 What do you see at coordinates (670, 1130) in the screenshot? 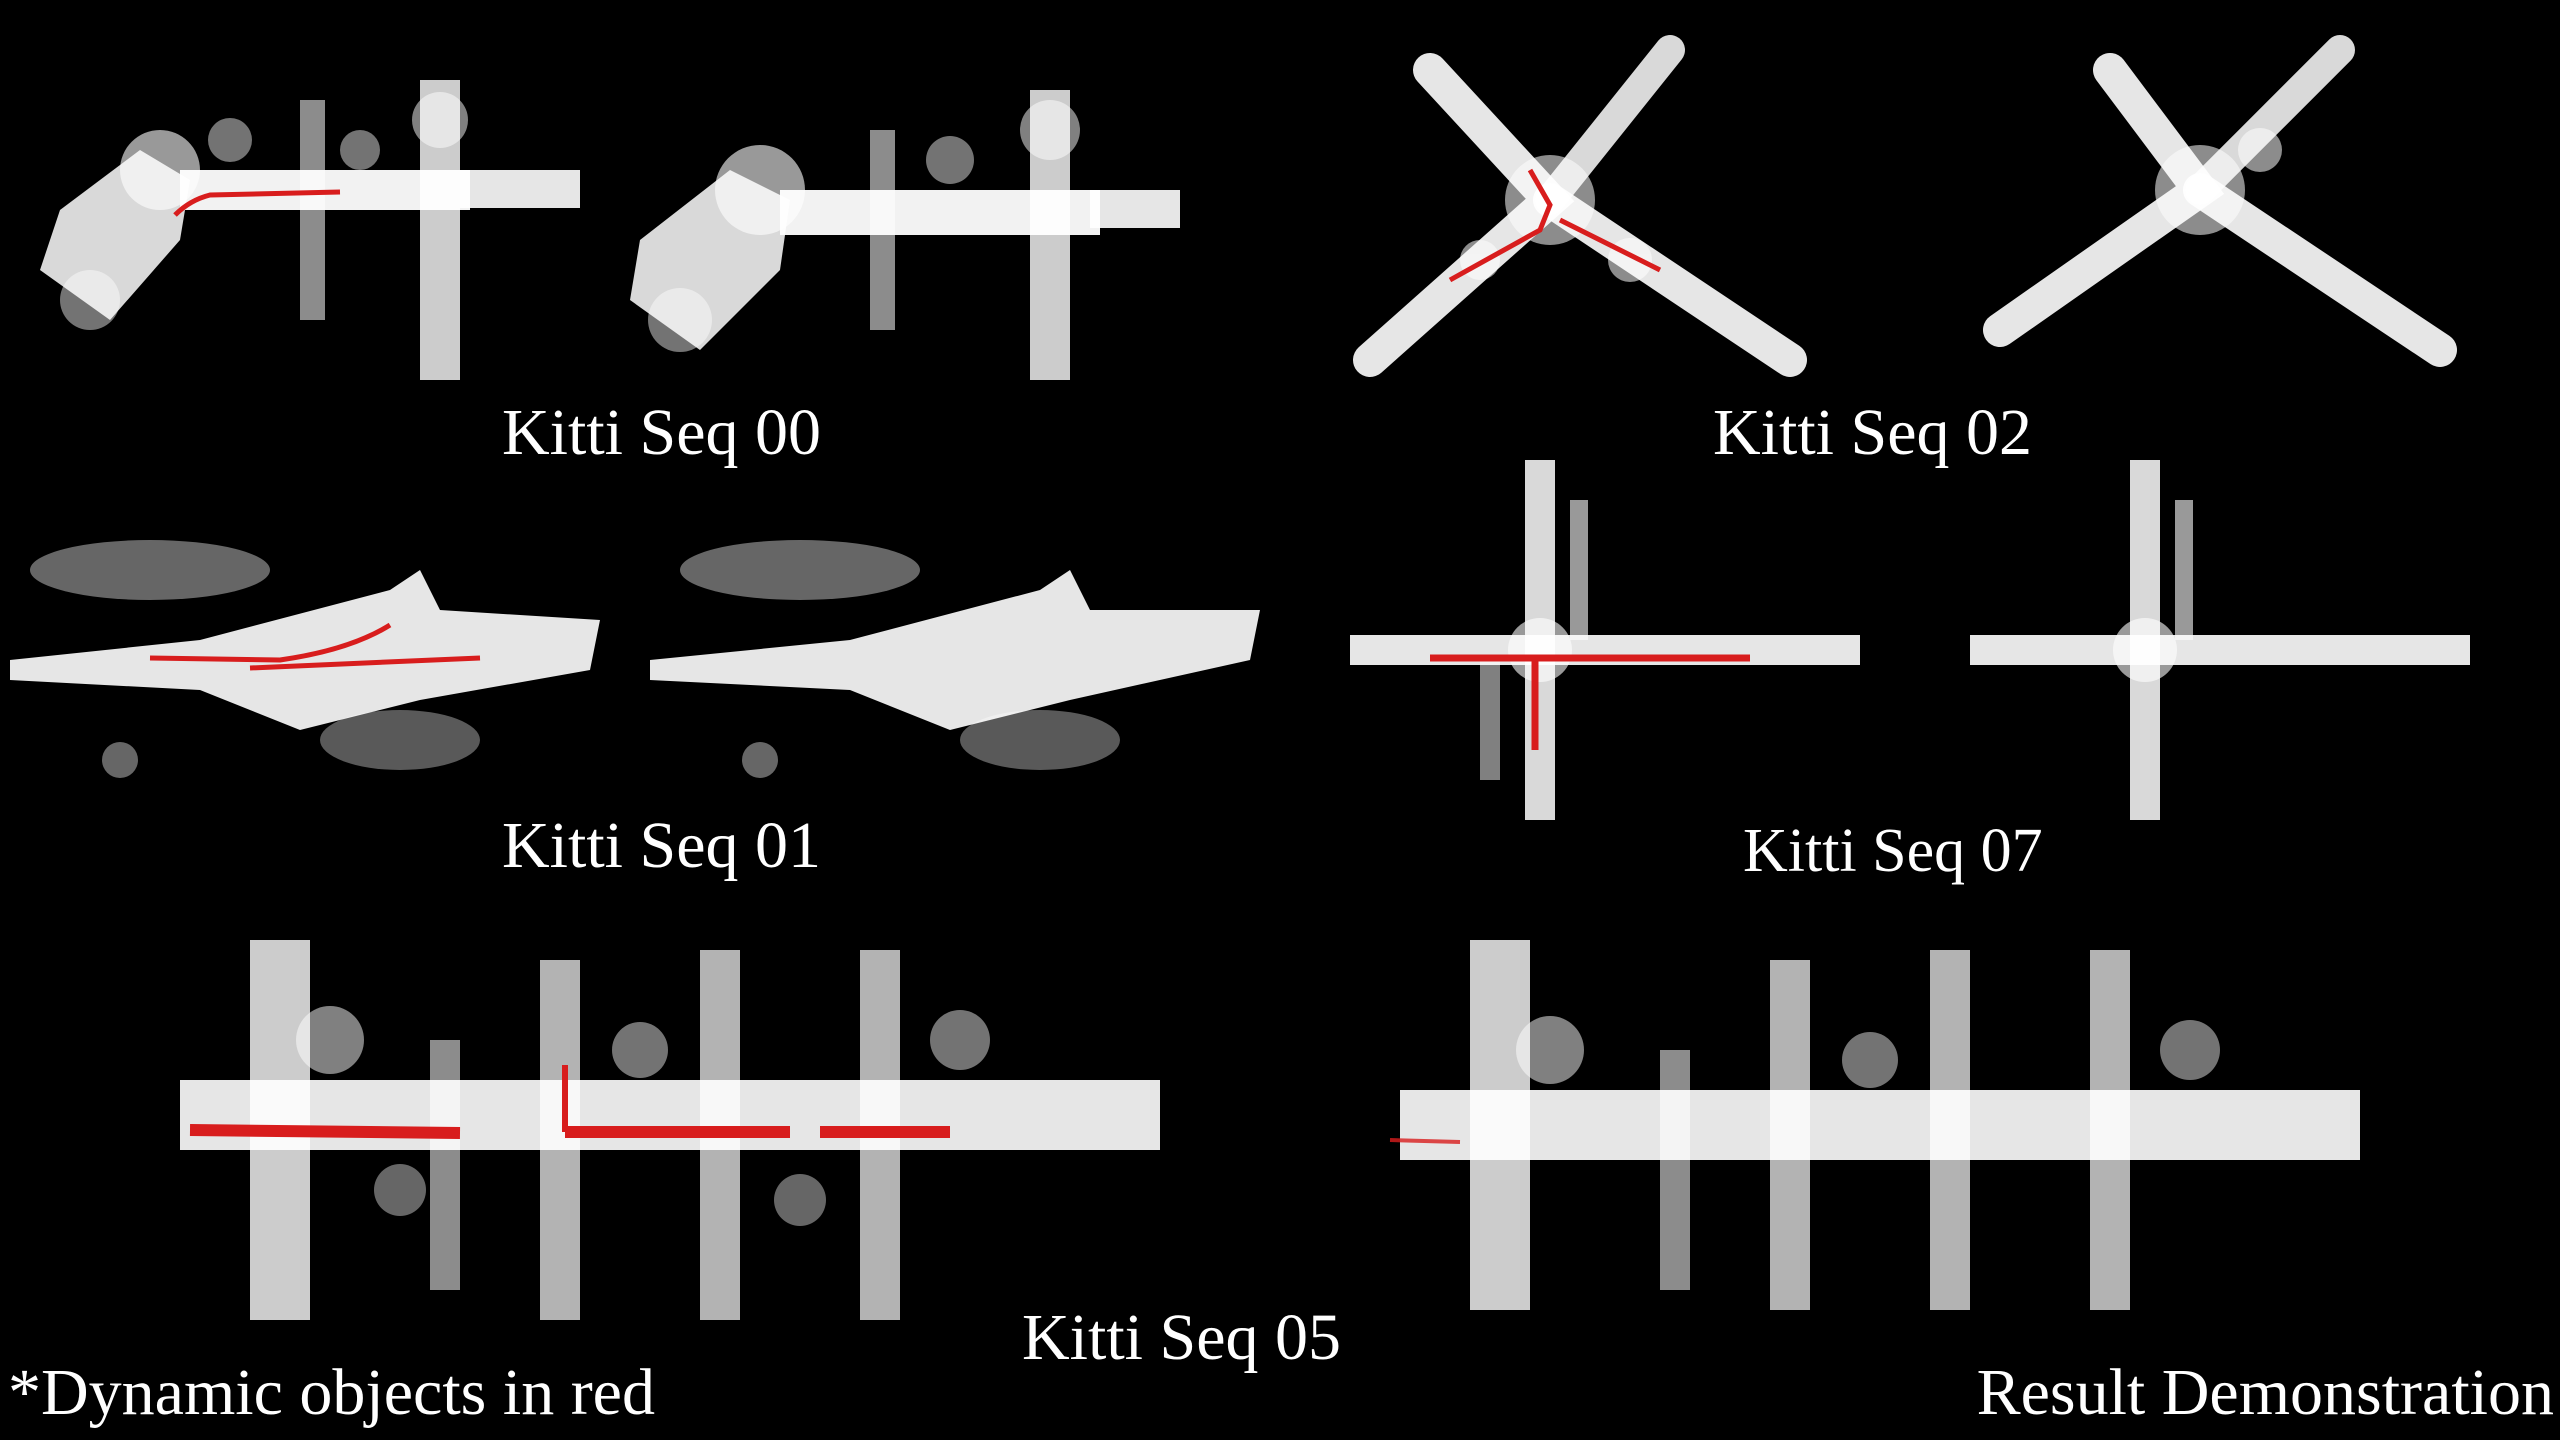
I see `seq05-map-with-dynamic` at bounding box center [670, 1130].